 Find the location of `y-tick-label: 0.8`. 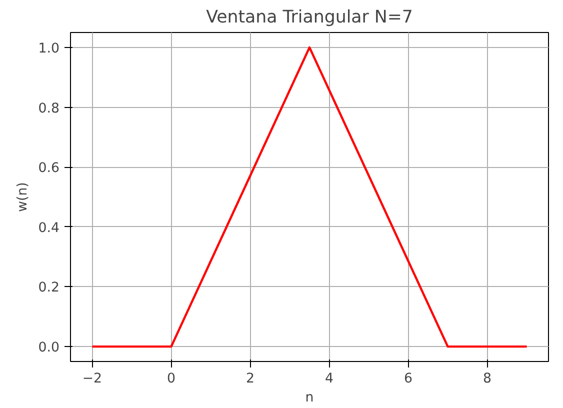

y-tick-label: 0.8 is located at coordinates (49, 108).